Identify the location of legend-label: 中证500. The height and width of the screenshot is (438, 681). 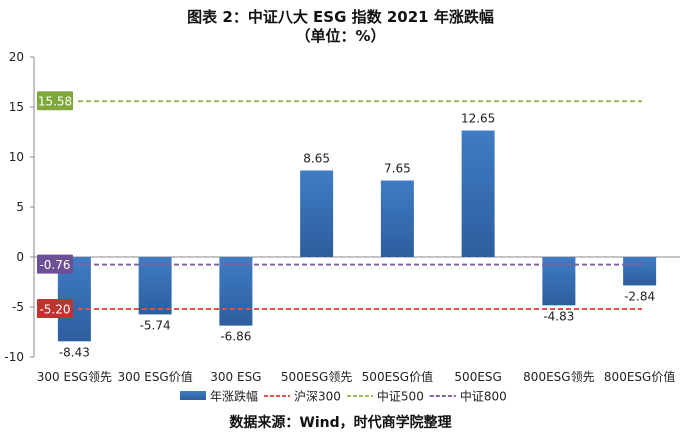
(400, 396).